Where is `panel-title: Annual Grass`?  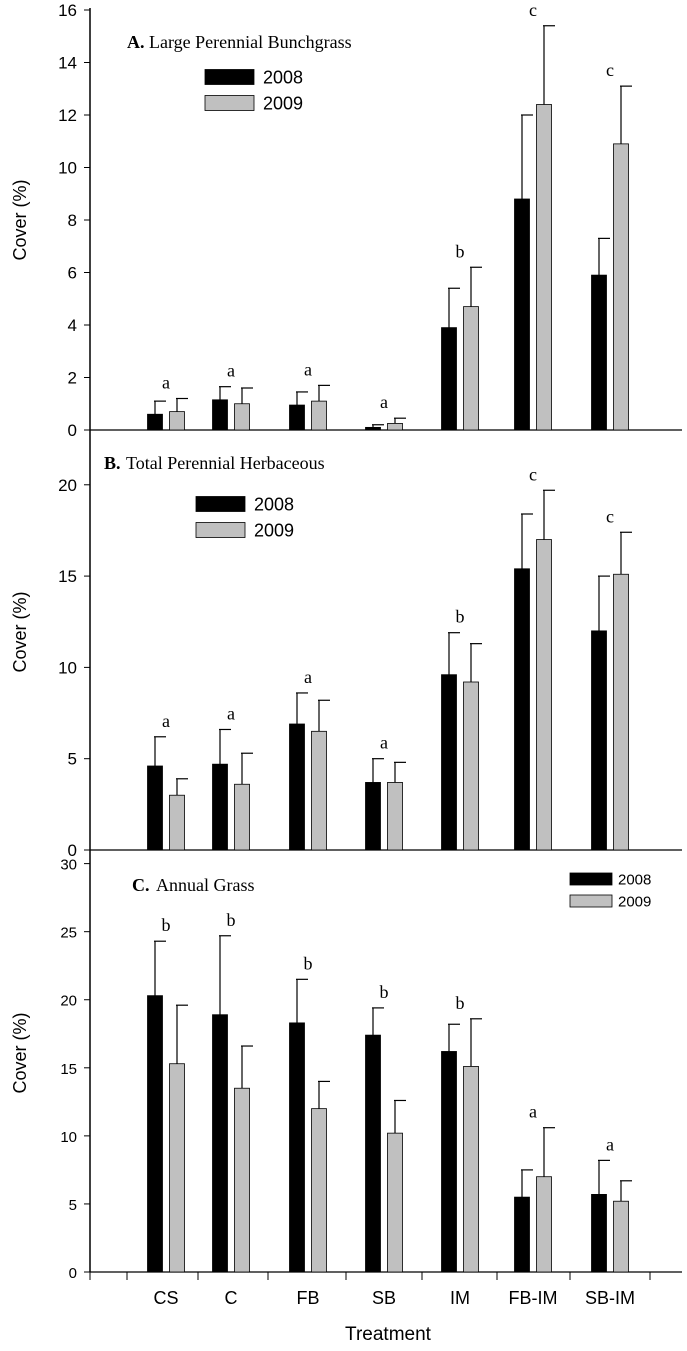
panel-title: Annual Grass is located at coordinates (205, 885).